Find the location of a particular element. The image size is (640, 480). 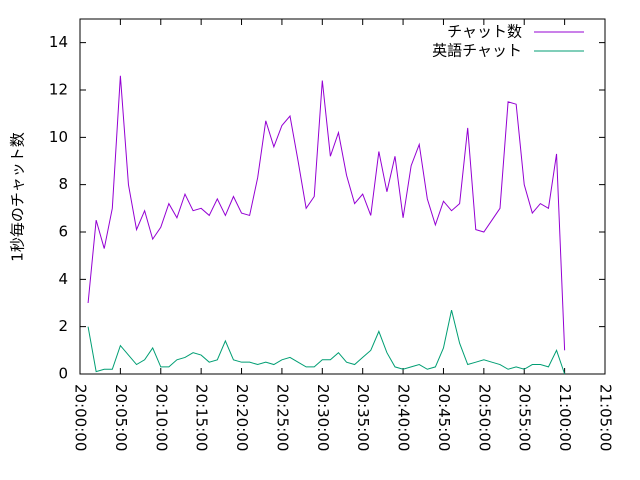

y-tick-label: 6 is located at coordinates (63, 232).